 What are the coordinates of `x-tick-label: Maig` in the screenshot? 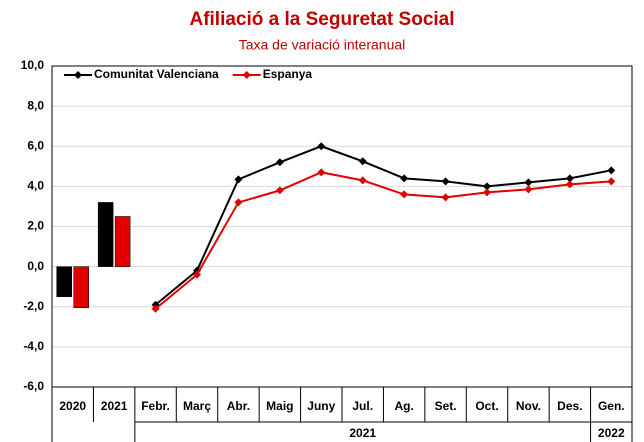 It's located at (279, 406).